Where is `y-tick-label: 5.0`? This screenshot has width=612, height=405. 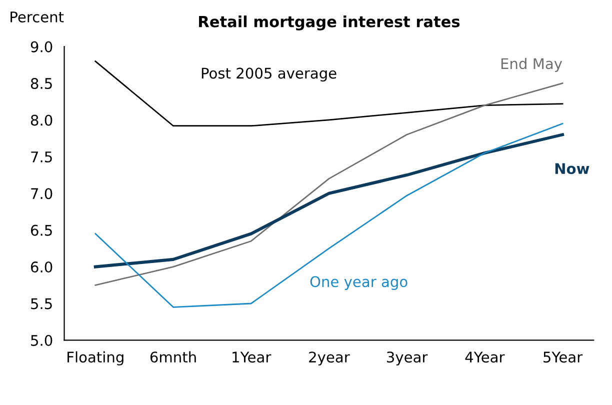 y-tick-label: 5.0 is located at coordinates (41, 340).